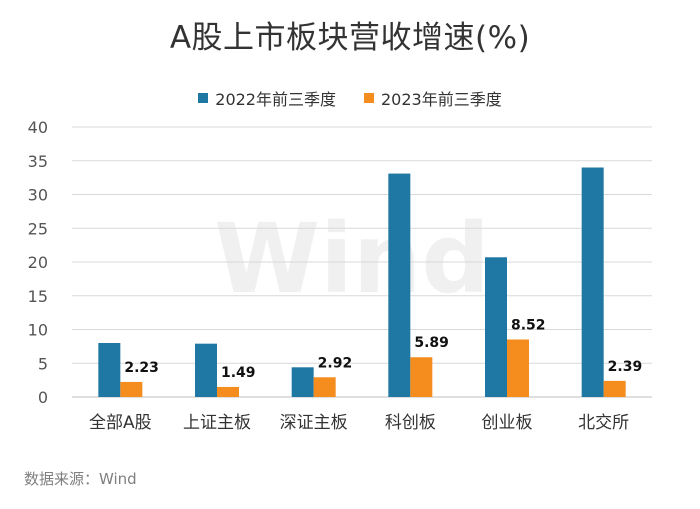 This screenshot has height=509, width=700. What do you see at coordinates (217, 423) in the screenshot?
I see `x-tick-label: 上证主板` at bounding box center [217, 423].